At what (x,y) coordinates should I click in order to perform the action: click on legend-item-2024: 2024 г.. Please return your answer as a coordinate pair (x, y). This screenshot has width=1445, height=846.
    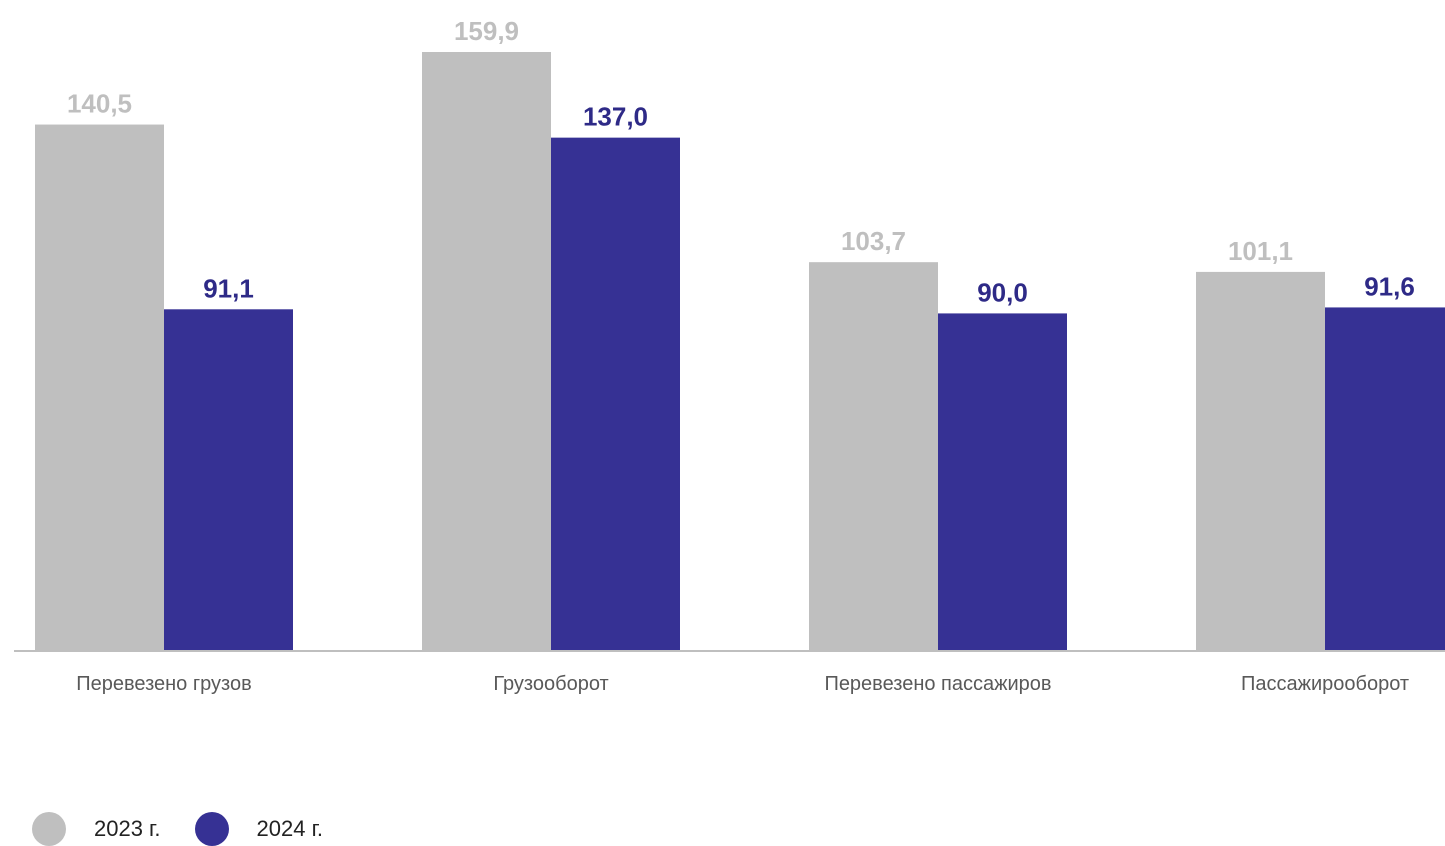
    Looking at the image, I should click on (259, 829).